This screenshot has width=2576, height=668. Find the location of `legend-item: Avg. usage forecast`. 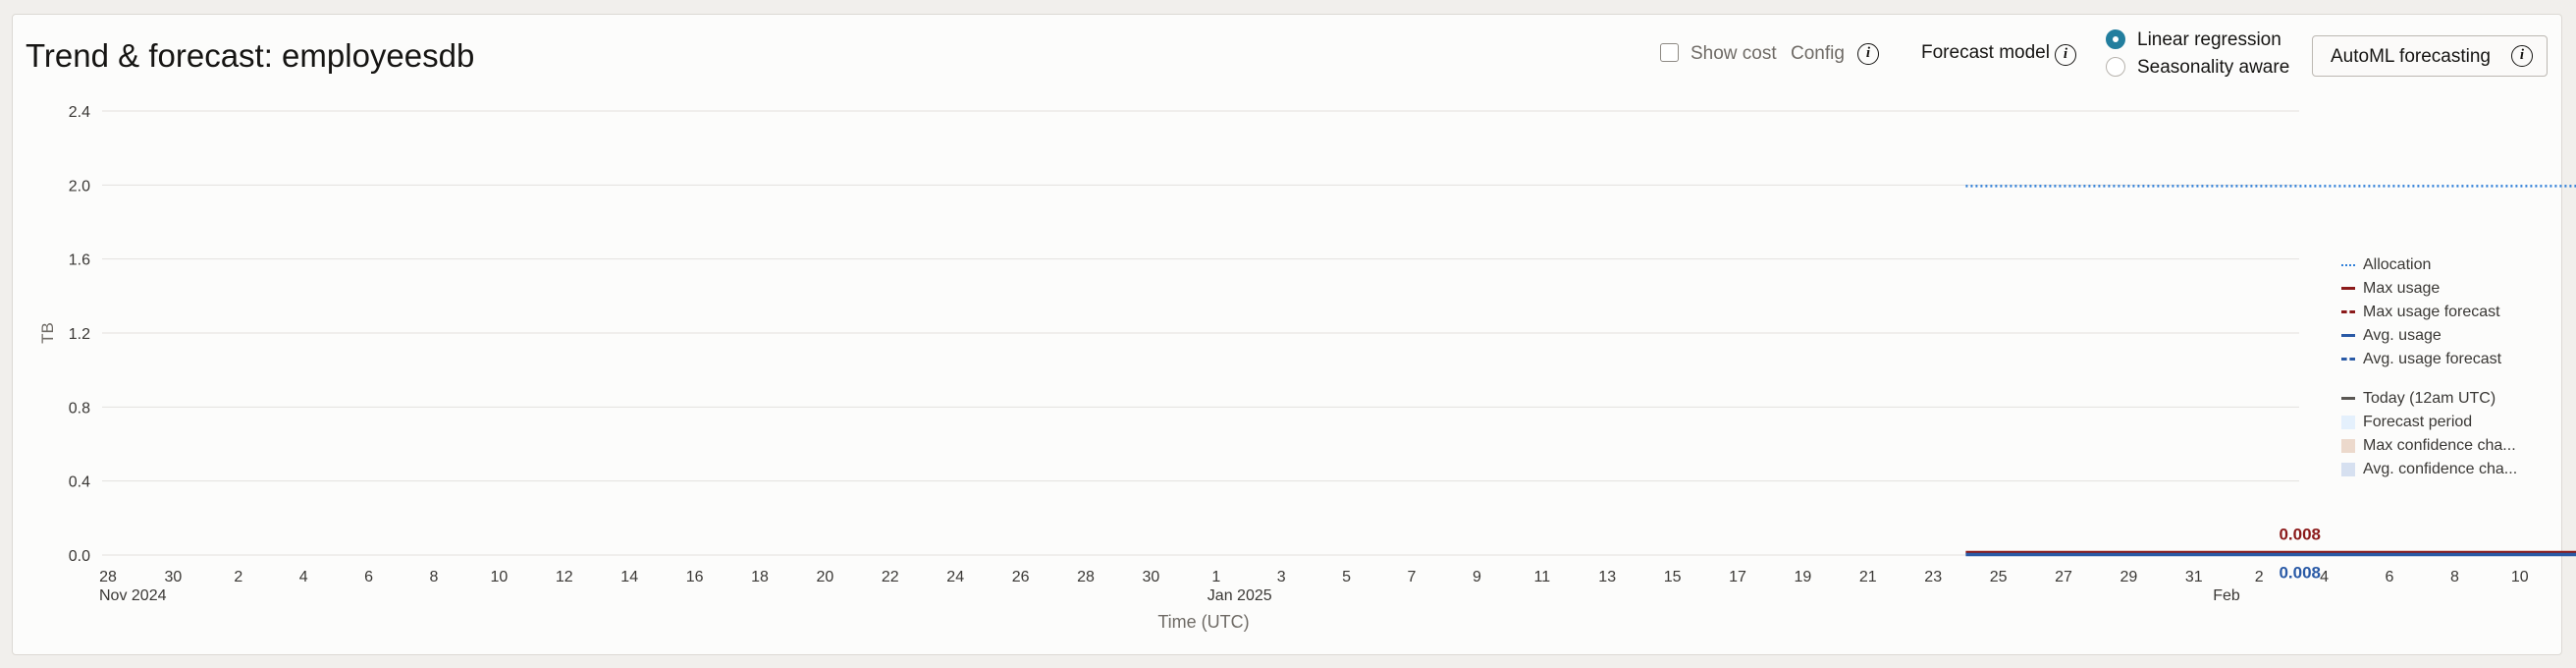

legend-item: Avg. usage forecast is located at coordinates (2434, 361).